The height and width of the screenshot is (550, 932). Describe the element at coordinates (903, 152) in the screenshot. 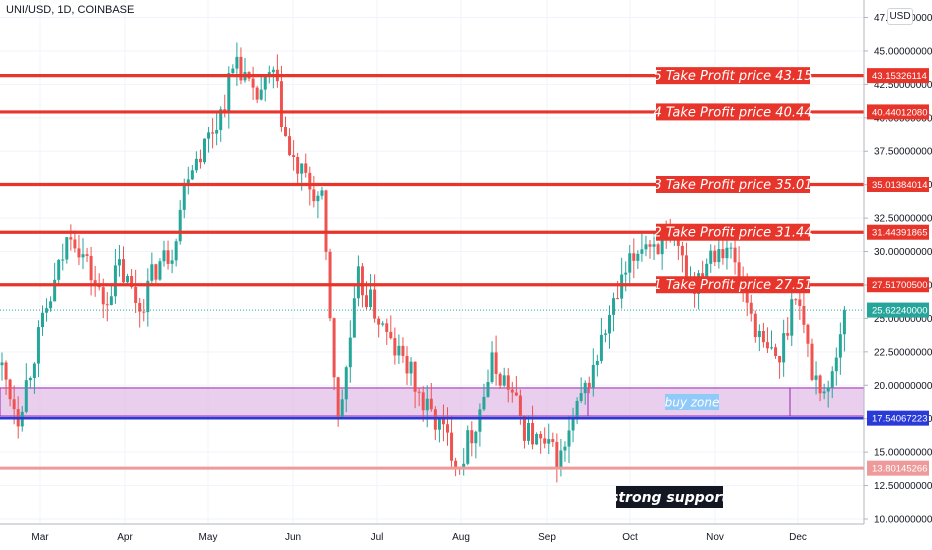

I see `y-tick-label: 37.50000000` at that location.